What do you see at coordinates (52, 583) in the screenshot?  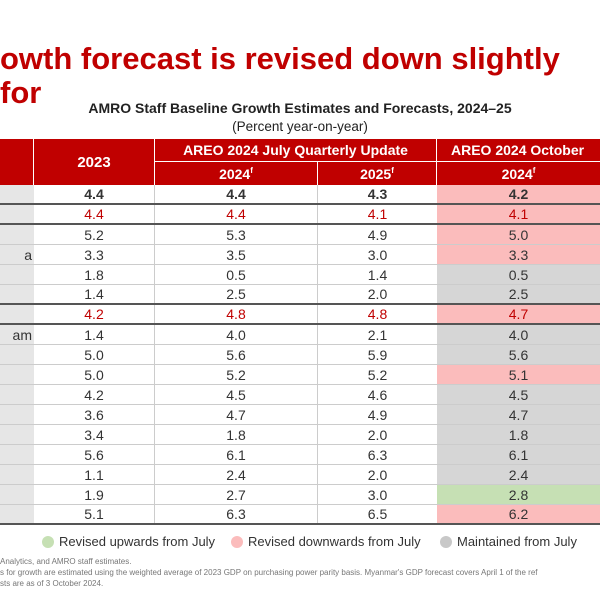 I see `footnote-date: sts are as of 3 October 2024.` at bounding box center [52, 583].